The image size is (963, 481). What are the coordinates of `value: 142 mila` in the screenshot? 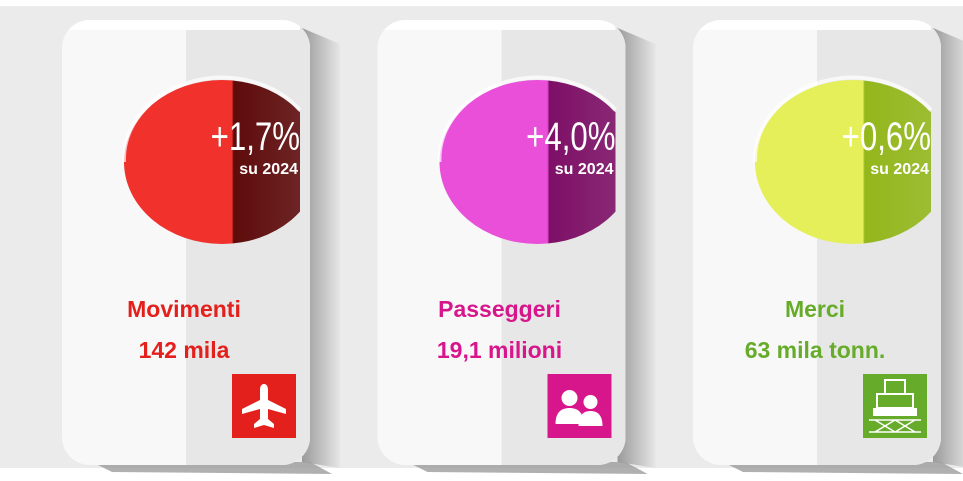 It's located at (184, 350).